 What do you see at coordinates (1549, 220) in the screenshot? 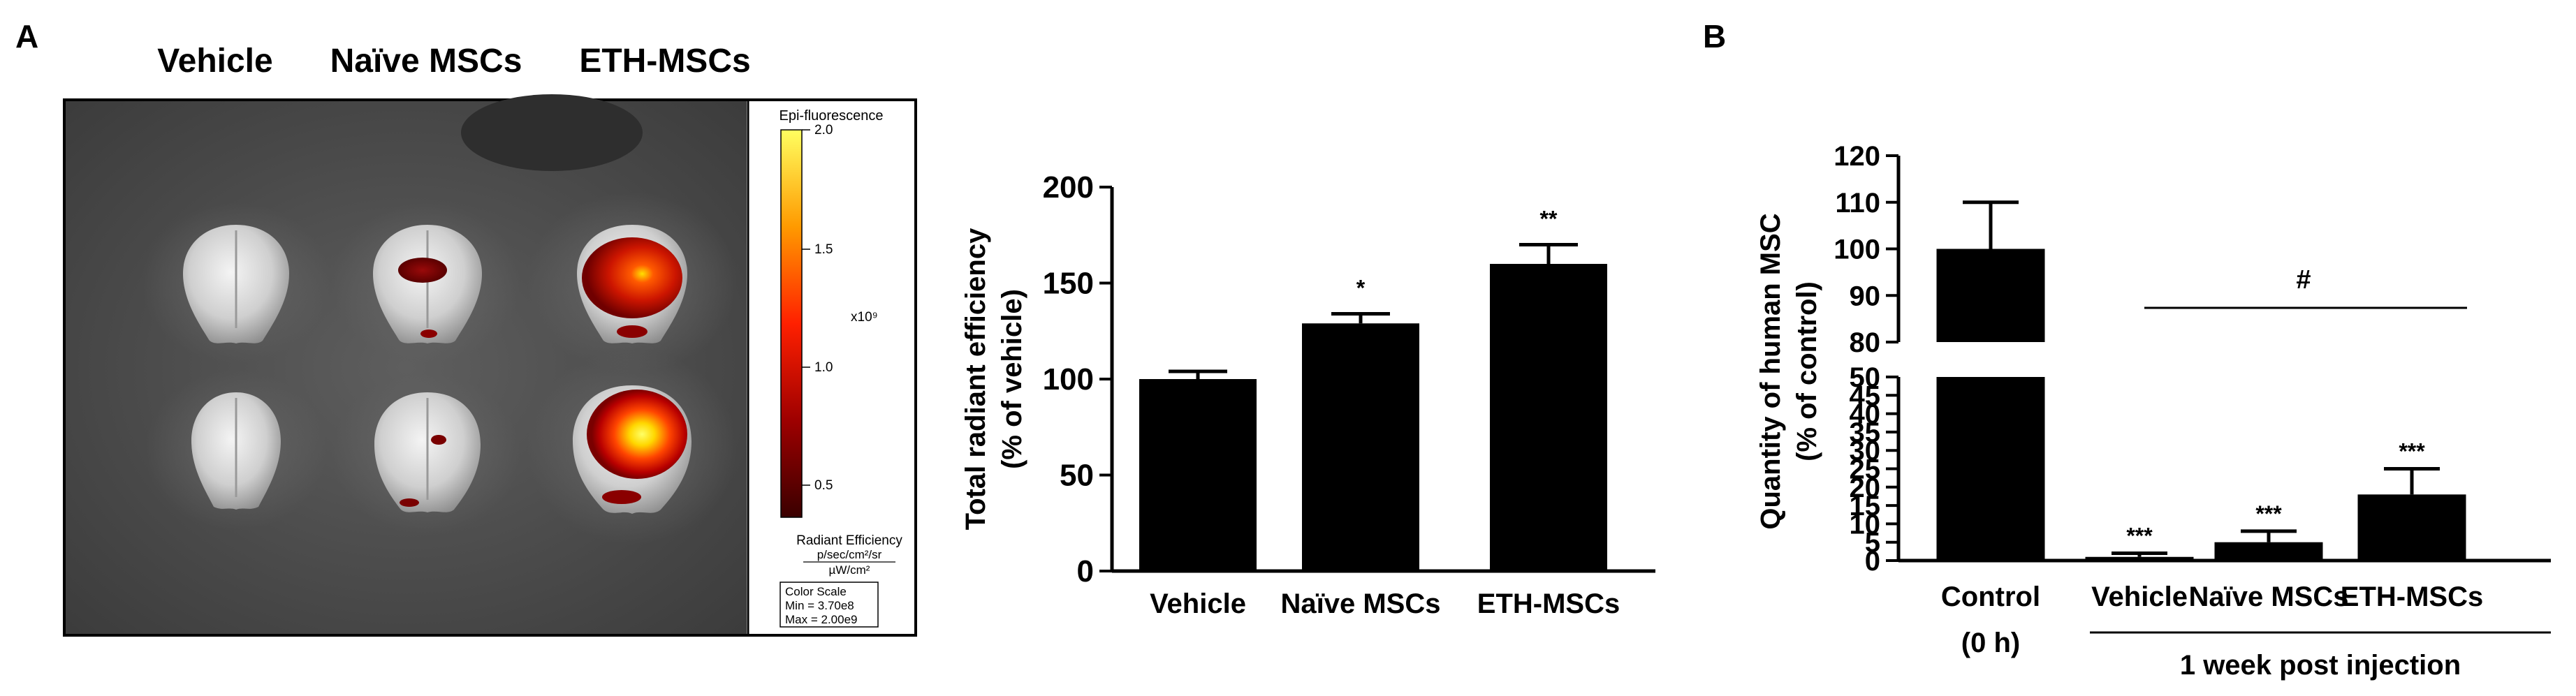
I see `significance-marker: **` at bounding box center [1549, 220].